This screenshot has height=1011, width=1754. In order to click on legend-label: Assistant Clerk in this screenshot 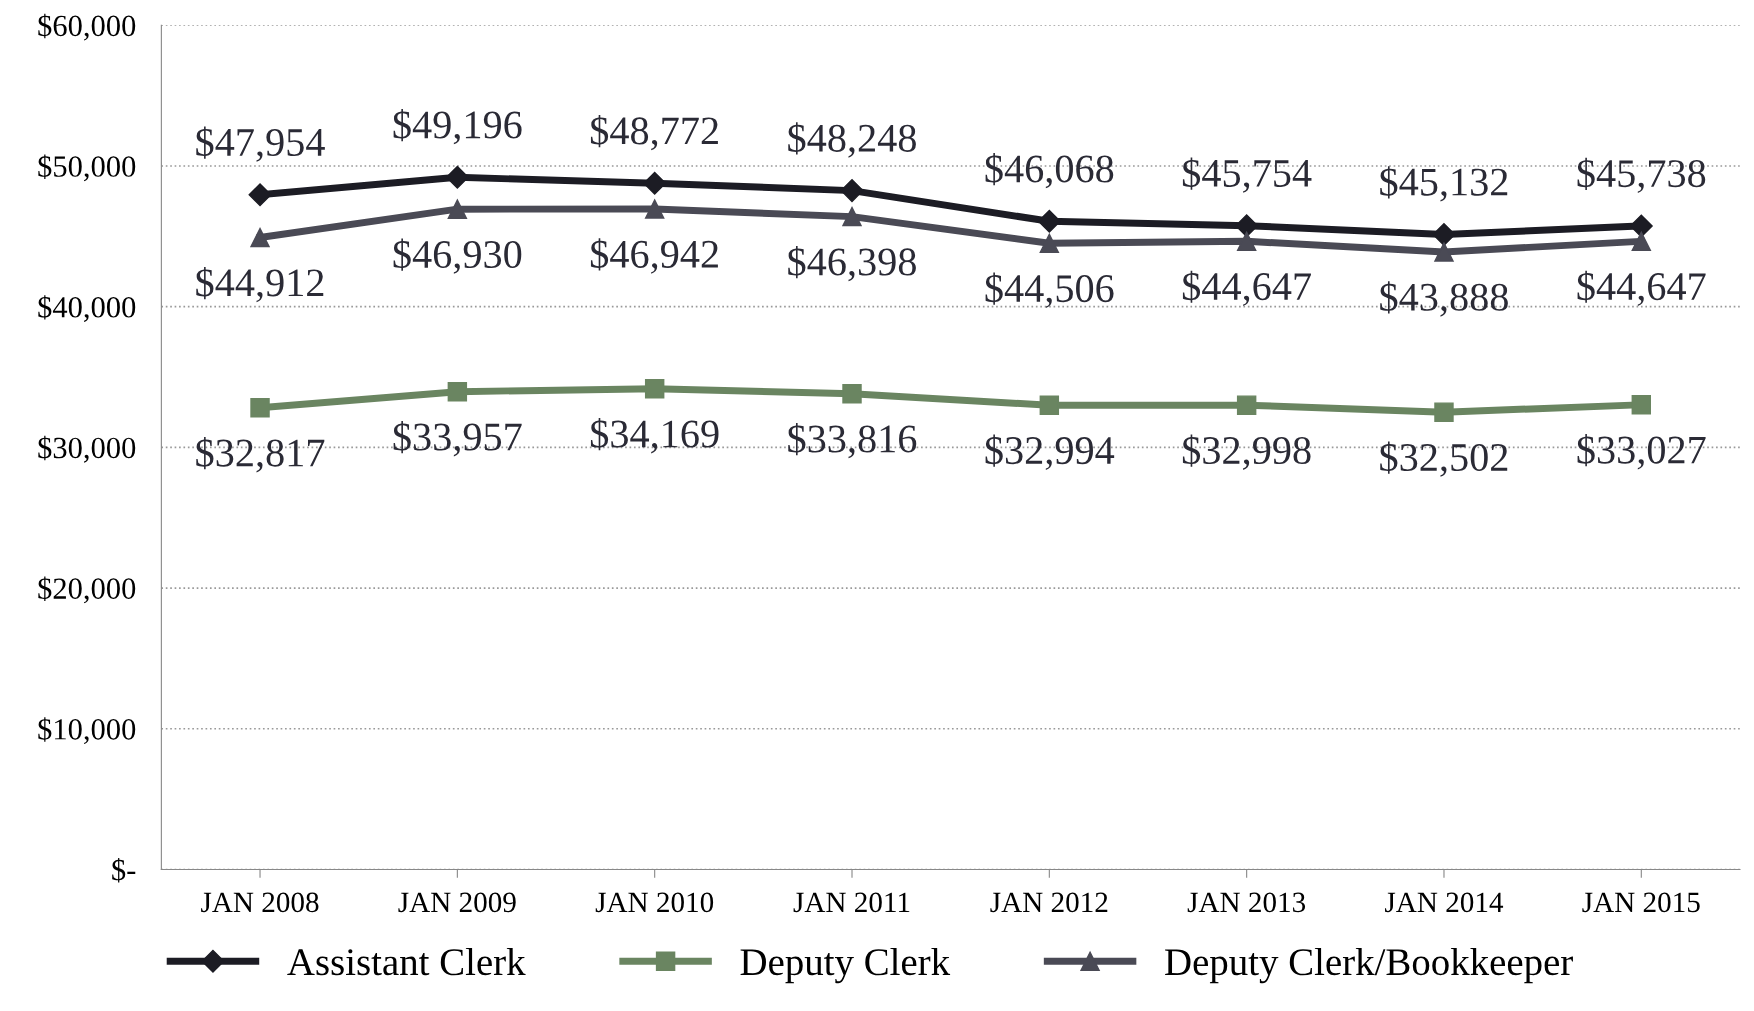, I will do `click(406, 961)`.